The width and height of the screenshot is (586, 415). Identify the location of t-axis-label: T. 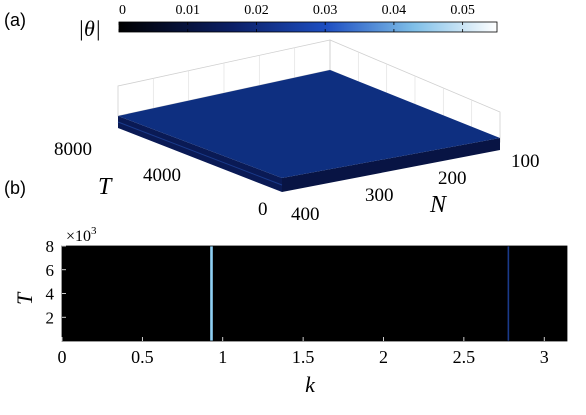
(105, 187).